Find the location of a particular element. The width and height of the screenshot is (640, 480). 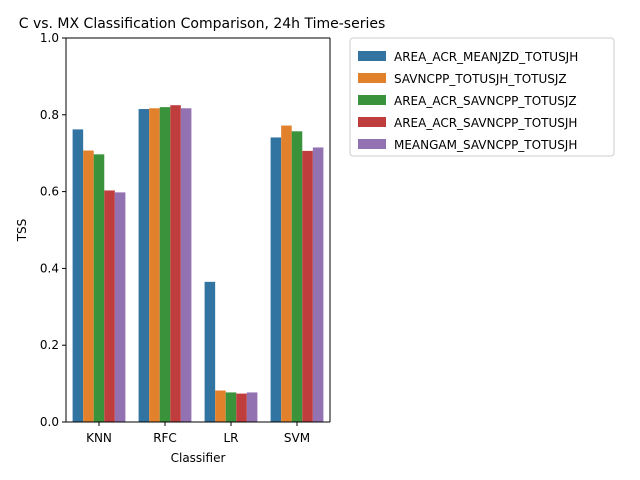

y-axis: 0.0 0.2 0.4 0.6 0.8 1.0 is located at coordinates (53, 230).